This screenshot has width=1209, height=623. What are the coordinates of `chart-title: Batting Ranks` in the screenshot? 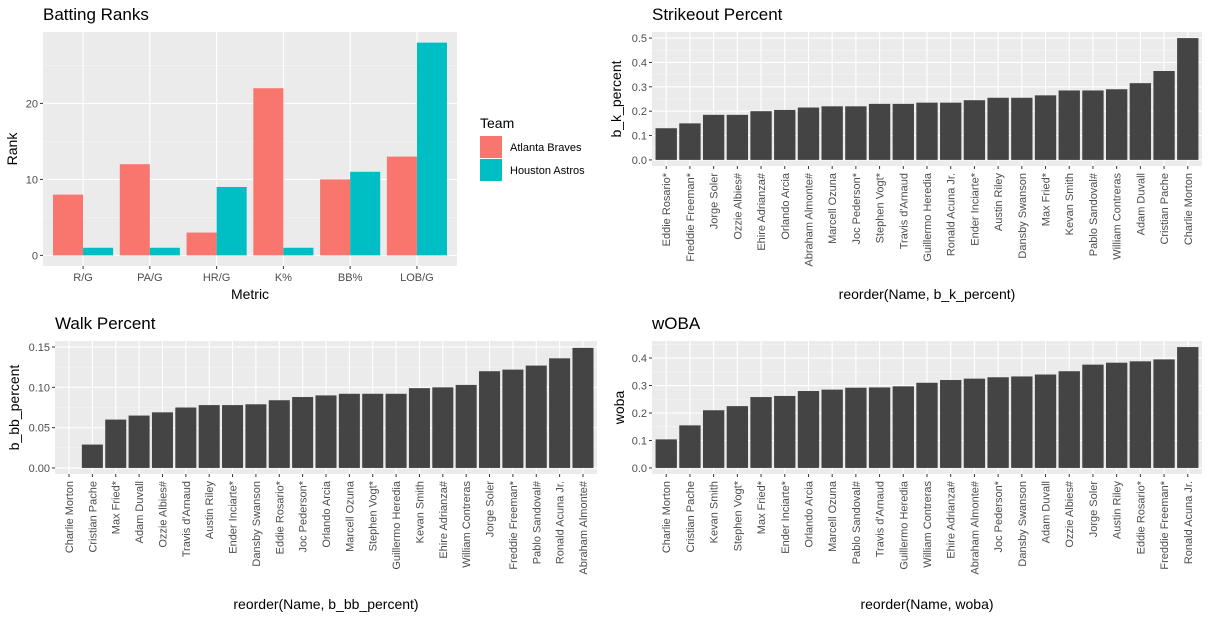 It's located at (96, 14).